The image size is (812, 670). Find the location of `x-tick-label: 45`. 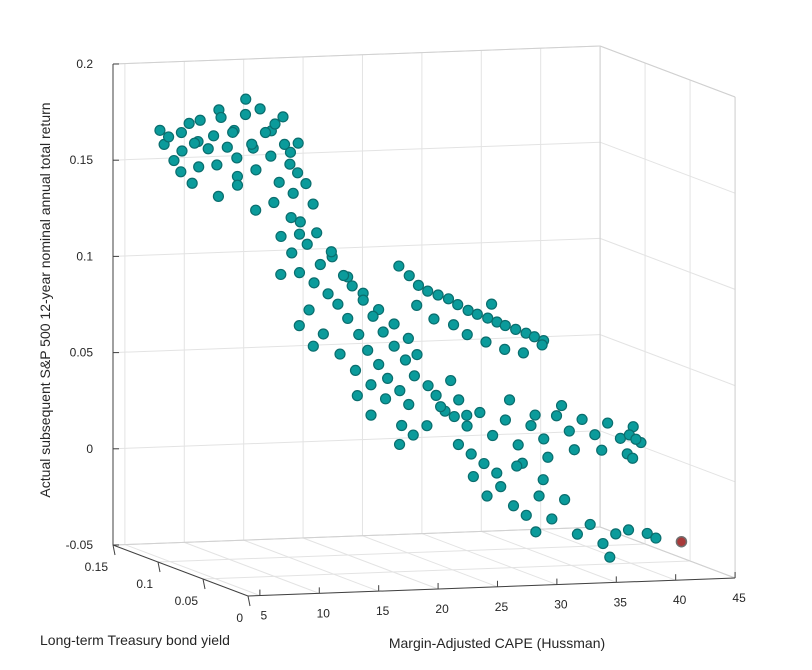

x-tick-label: 45 is located at coordinates (739, 598).